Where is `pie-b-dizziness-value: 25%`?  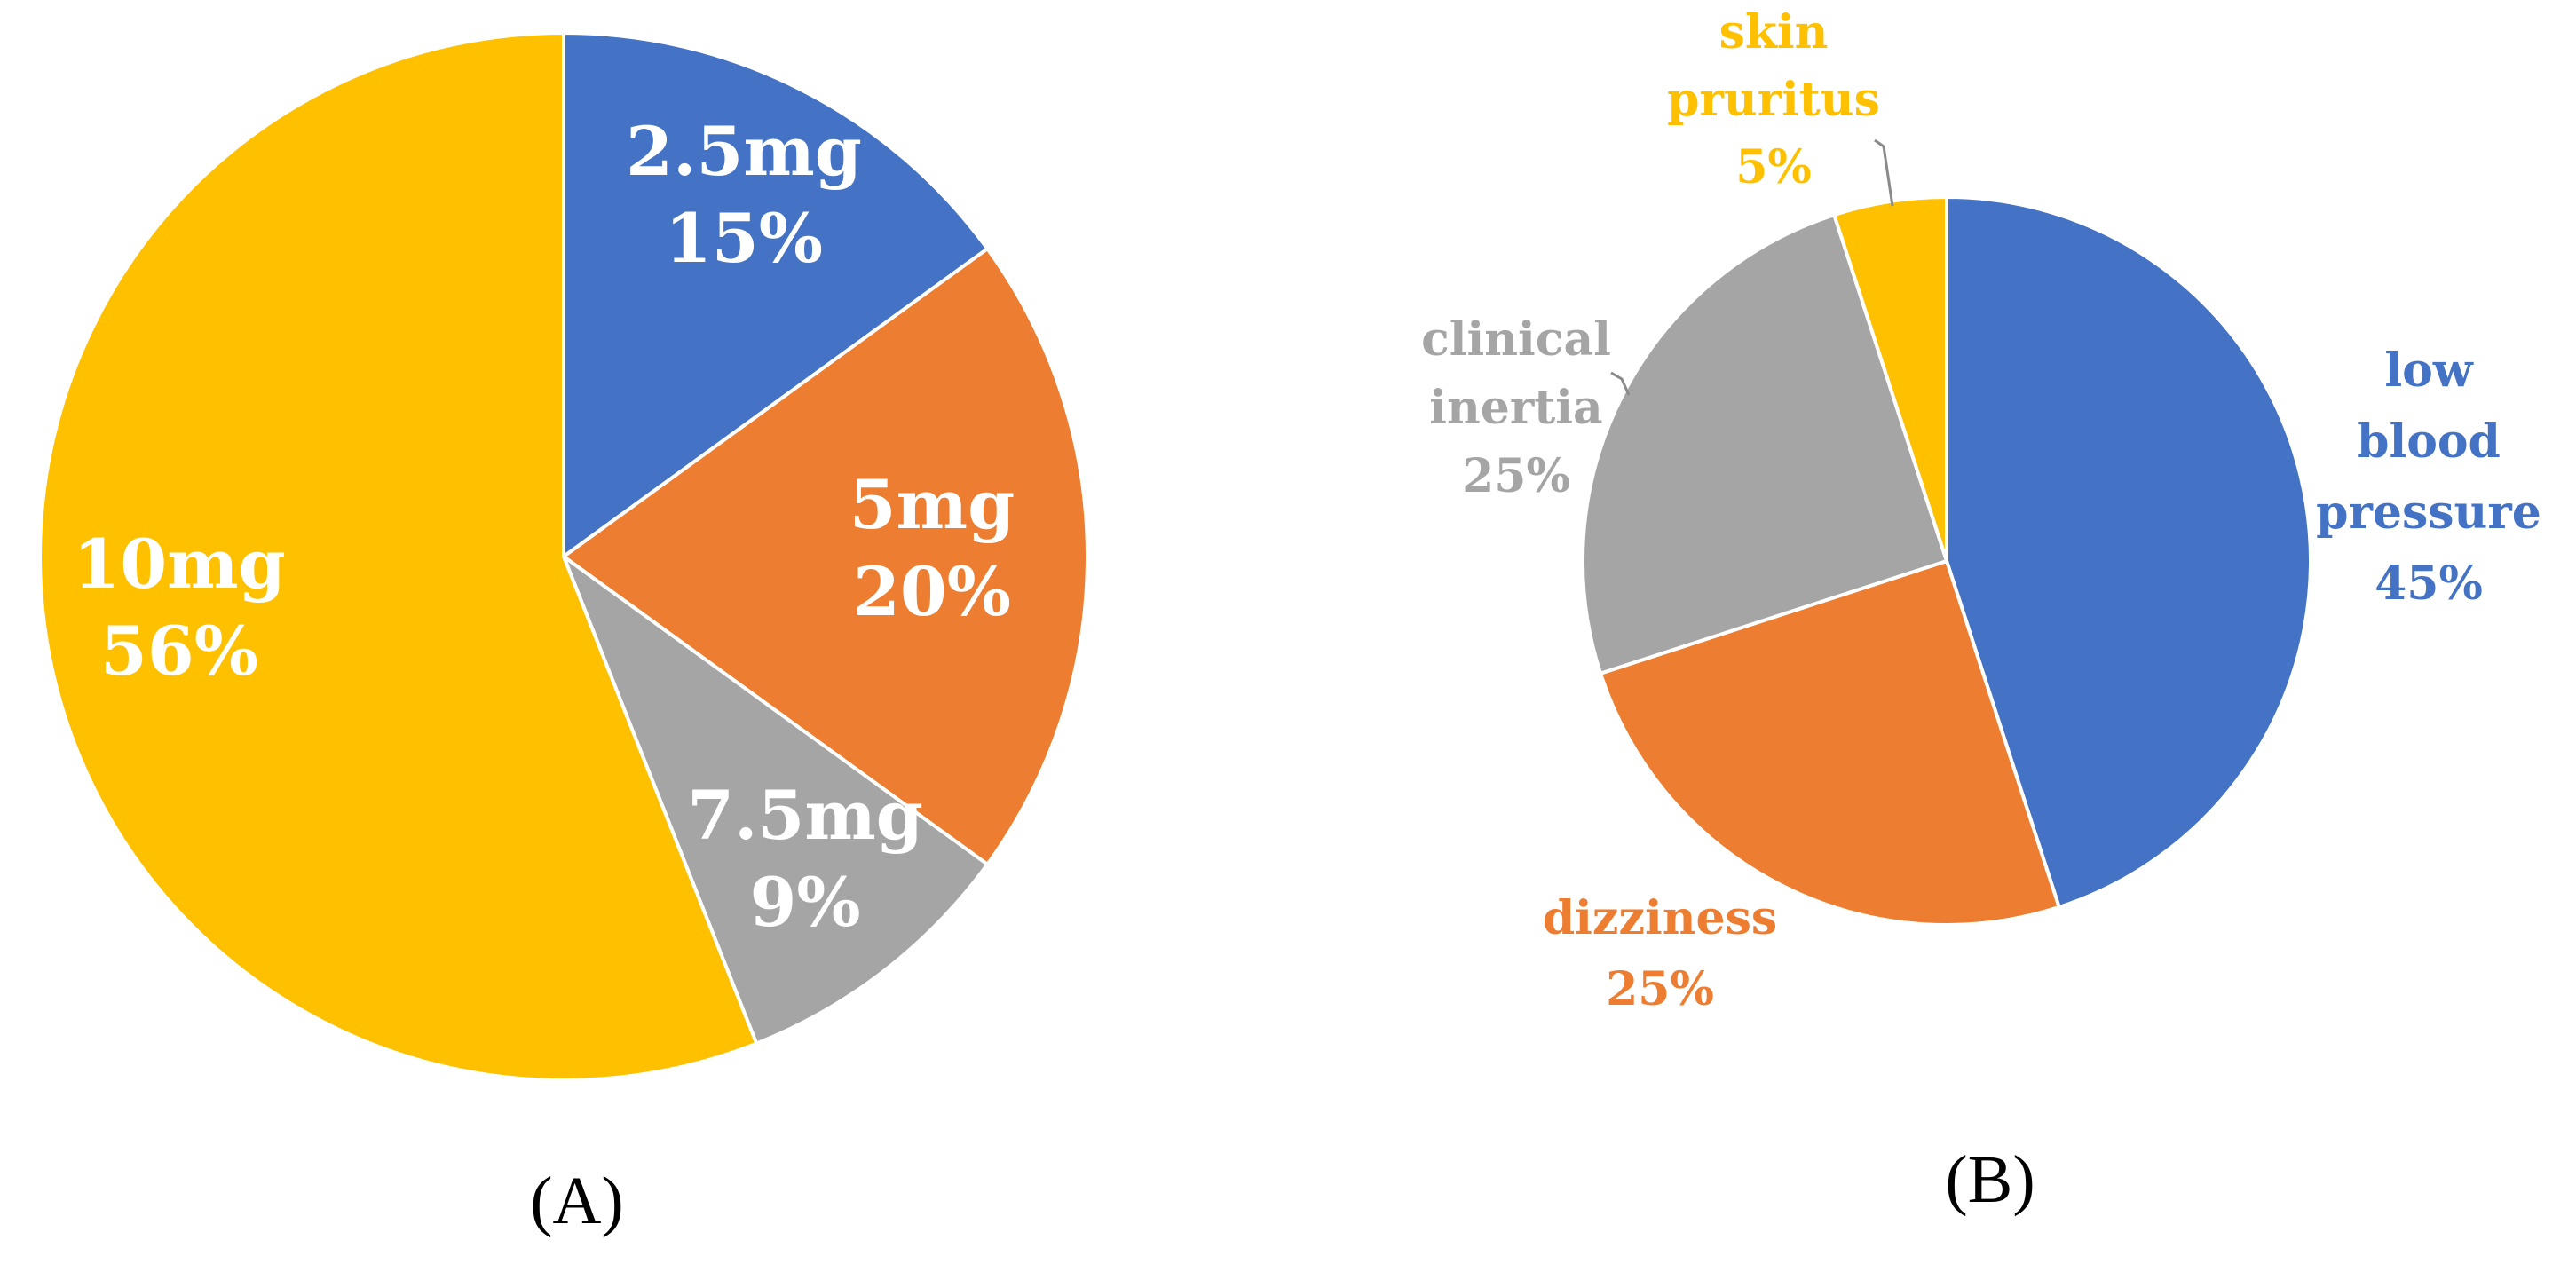 pie-b-dizziness-value: 25% is located at coordinates (1660, 989).